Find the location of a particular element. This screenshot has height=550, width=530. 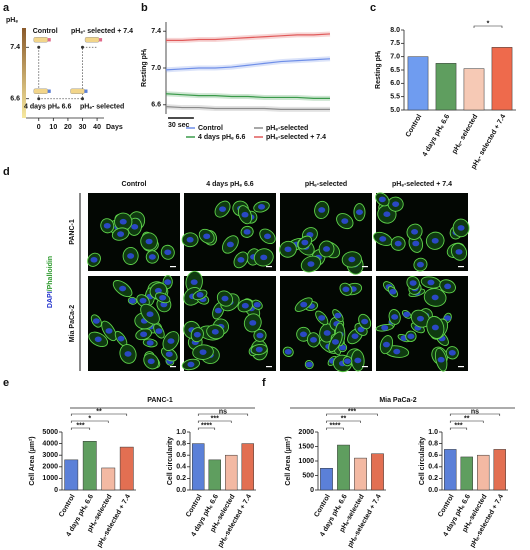

y-tick-label: 0.0 is located at coordinates (433, 490).